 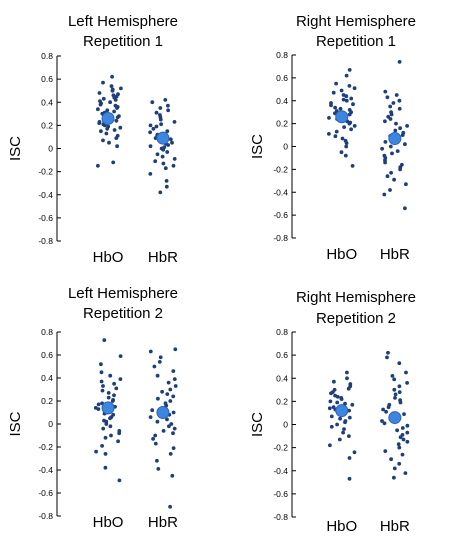 What do you see at coordinates (45, 195) in the screenshot?
I see `y-tick-label: -0.4` at bounding box center [45, 195].